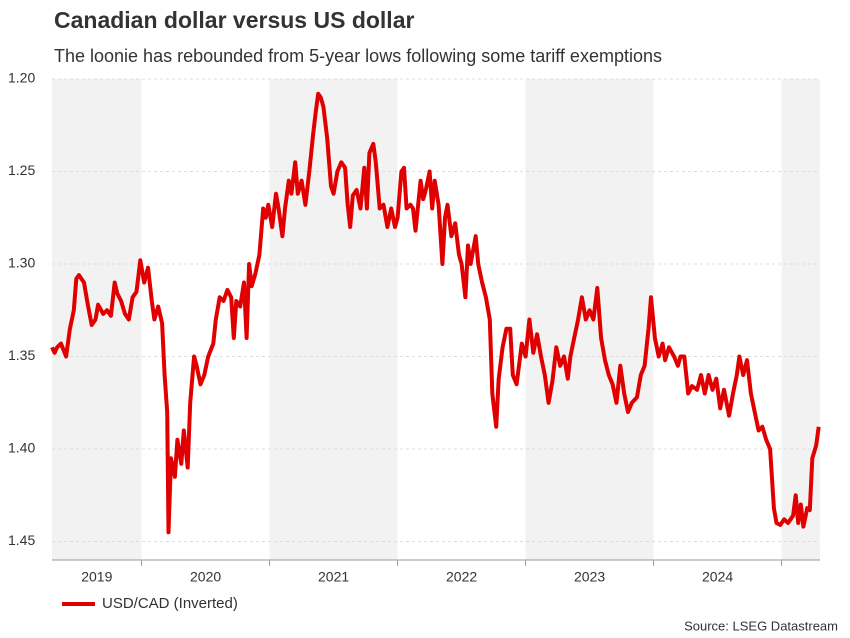  Describe the element at coordinates (21, 170) in the screenshot. I see `y-tick-label: 1.25` at that location.